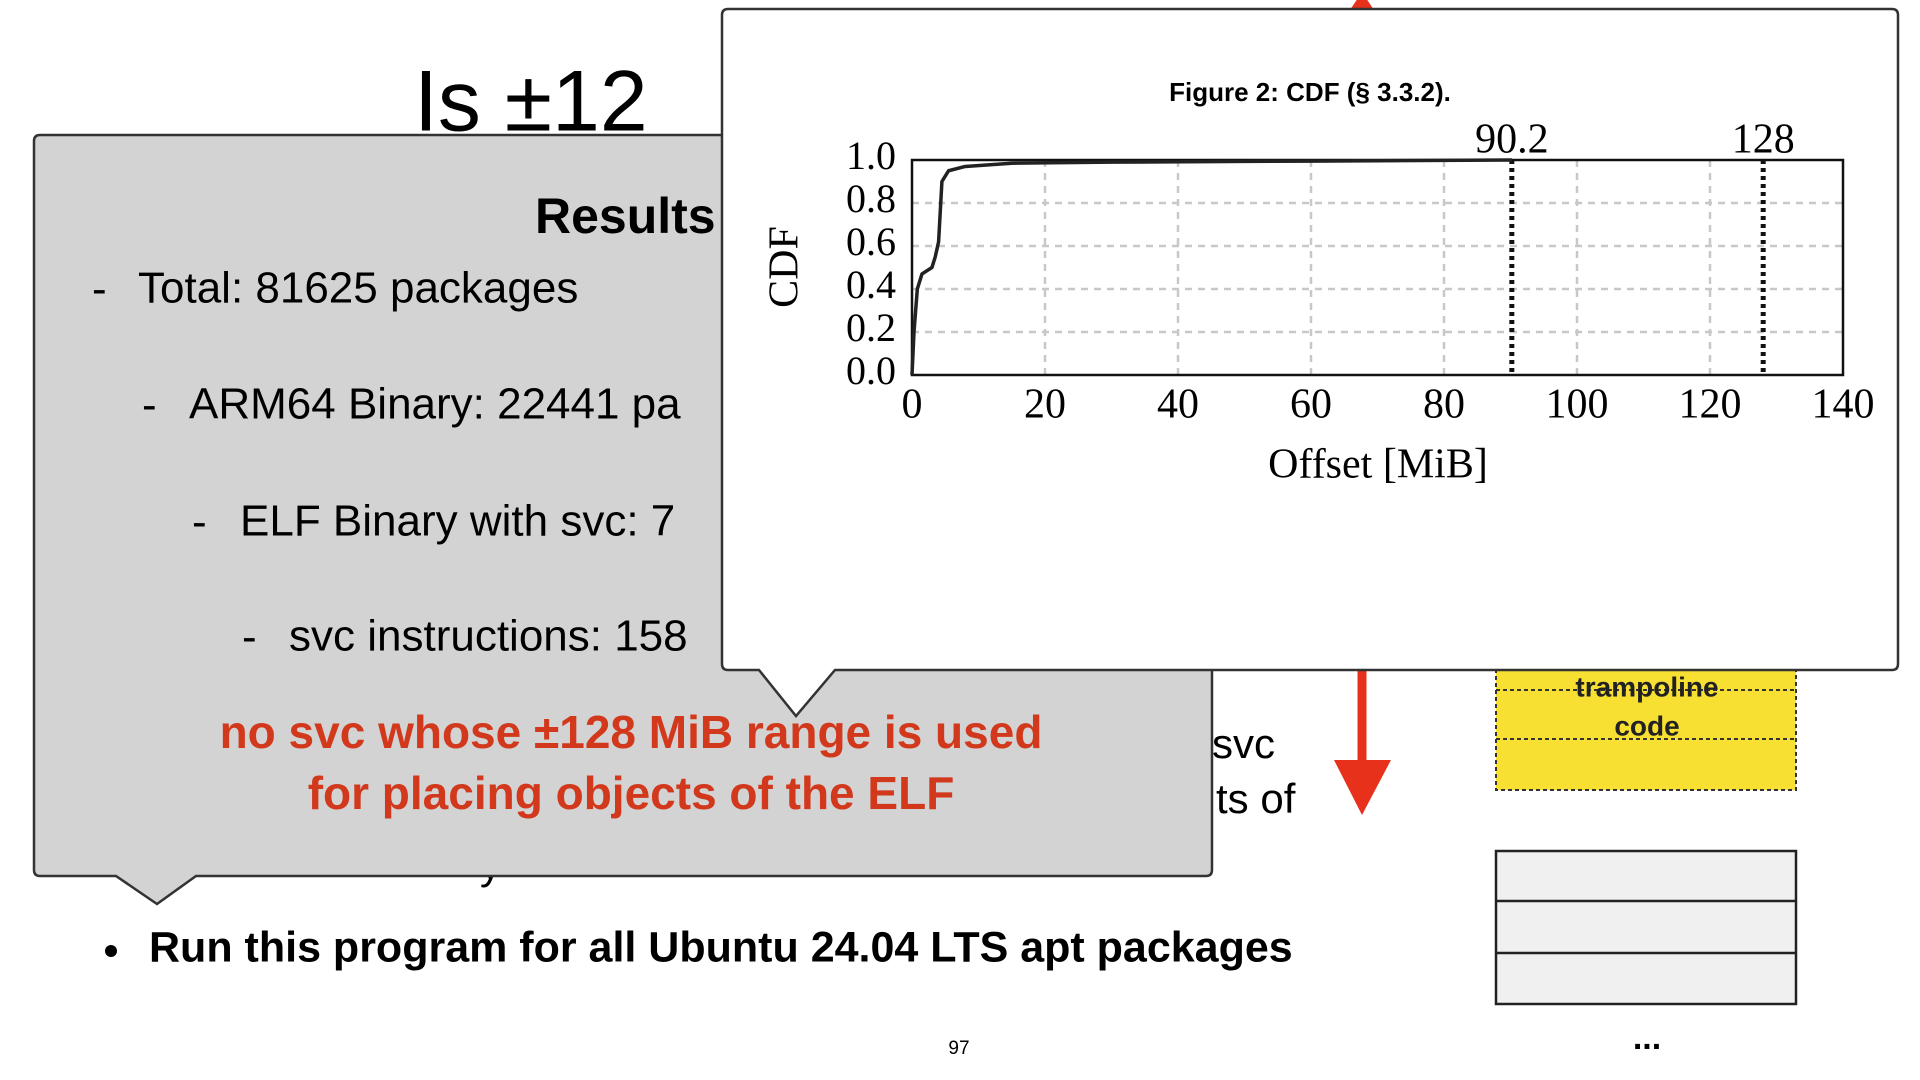 The image size is (1920, 1080). What do you see at coordinates (1512, 140) in the screenshot?
I see `reference-label: 90.2` at bounding box center [1512, 140].